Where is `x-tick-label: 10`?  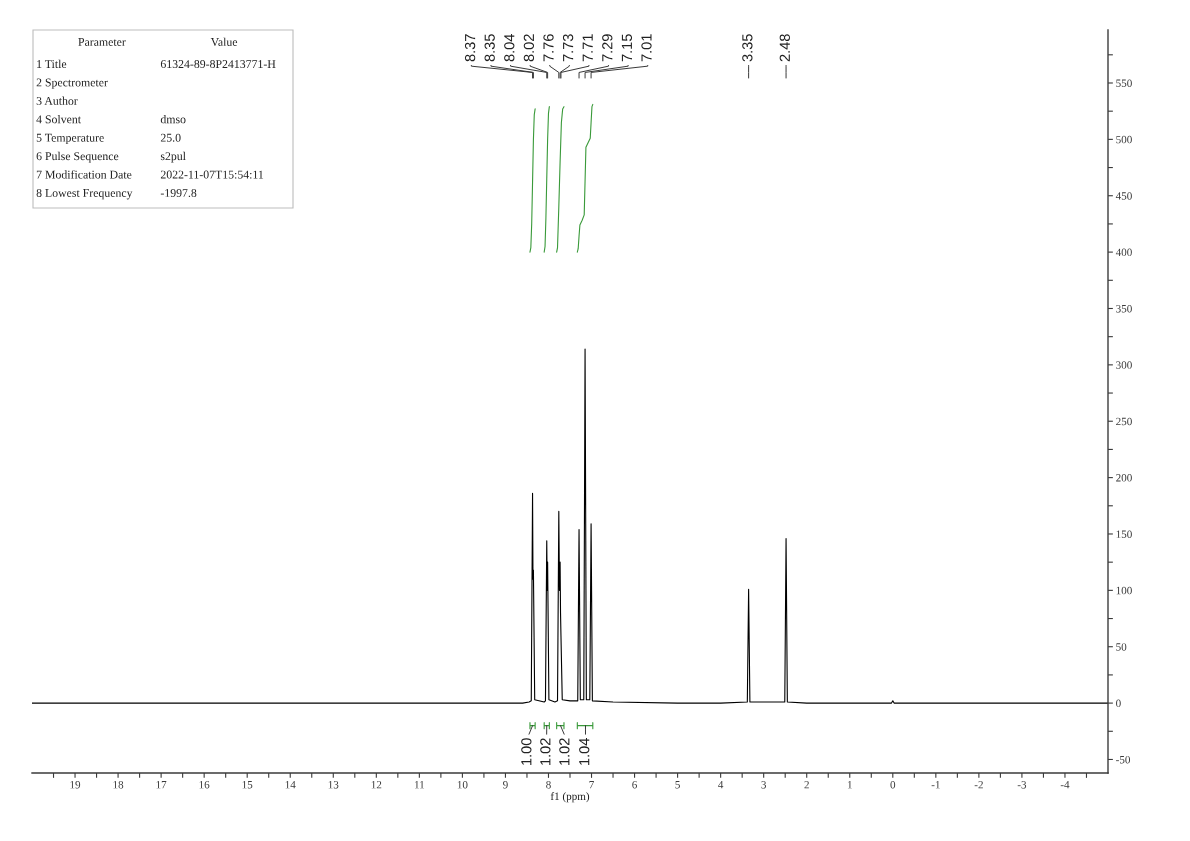
x-tick-label: 10 is located at coordinates (462, 784).